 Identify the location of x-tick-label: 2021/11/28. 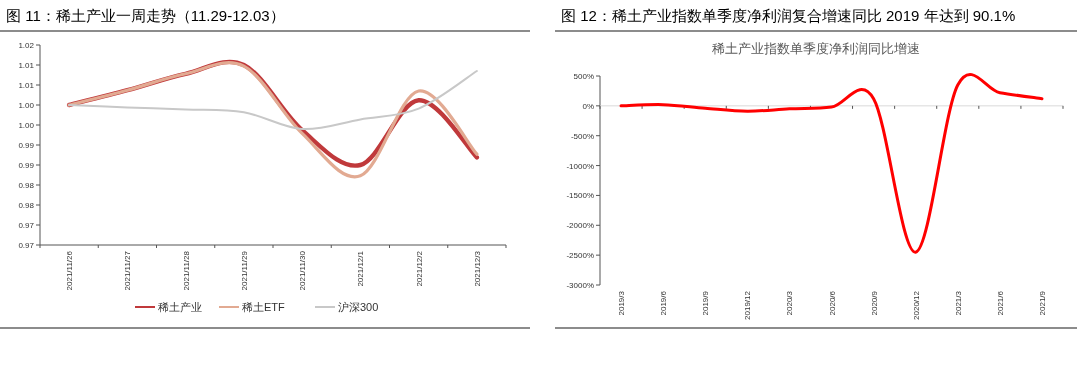
(186, 270).